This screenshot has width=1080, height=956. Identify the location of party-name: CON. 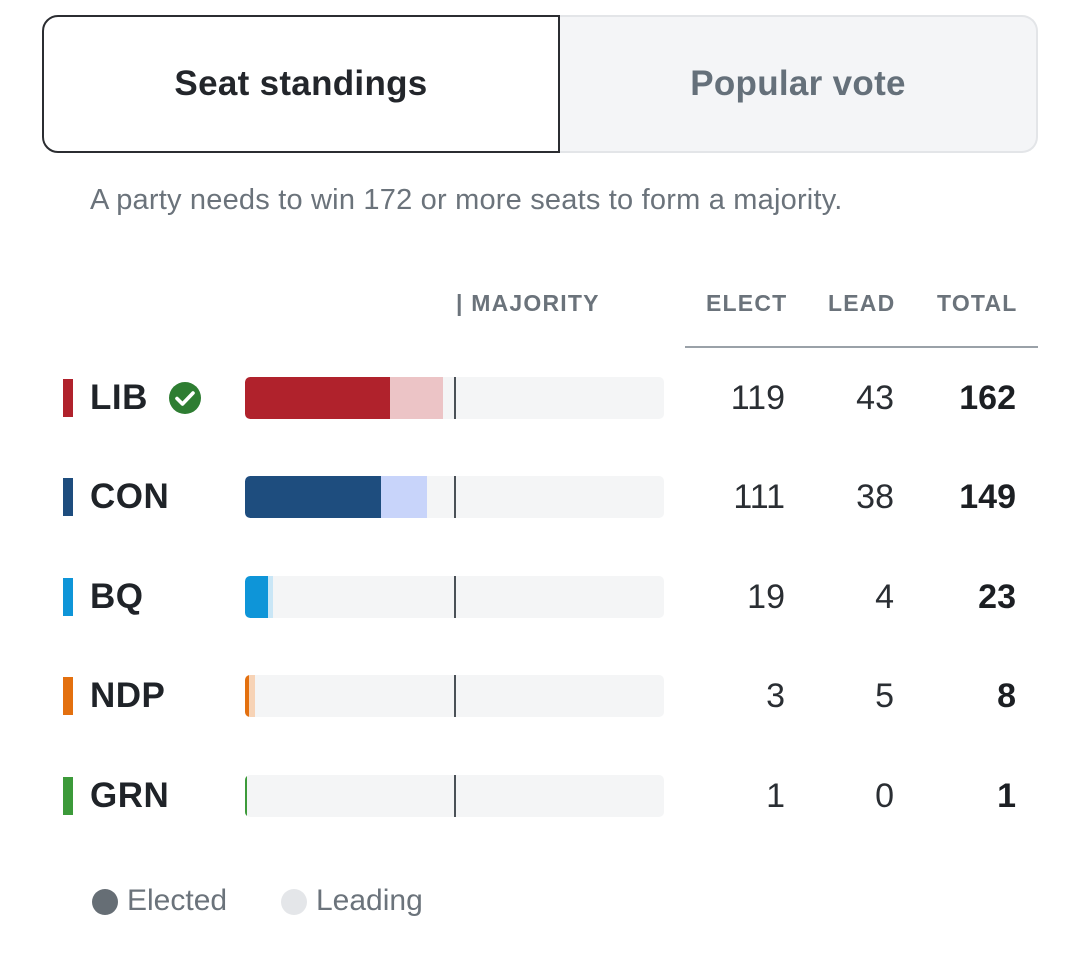
(130, 496).